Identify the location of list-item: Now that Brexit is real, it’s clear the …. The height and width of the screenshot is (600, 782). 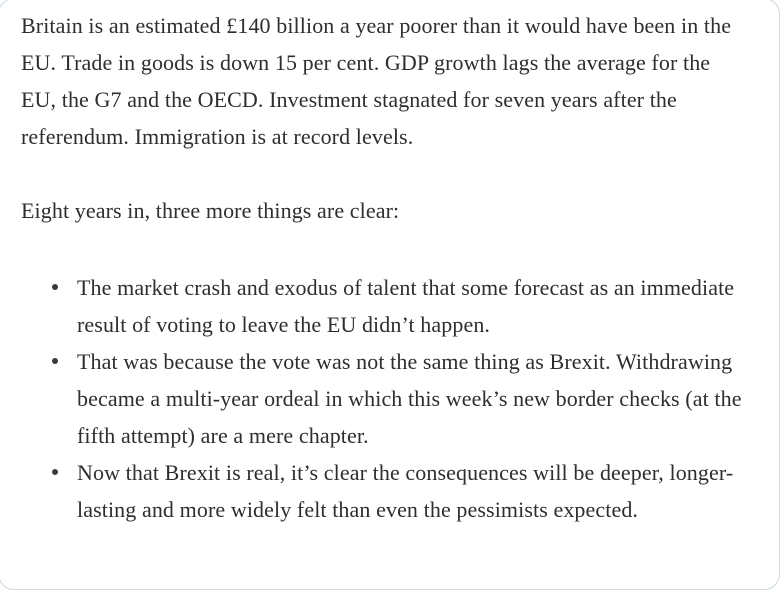
(400, 491).